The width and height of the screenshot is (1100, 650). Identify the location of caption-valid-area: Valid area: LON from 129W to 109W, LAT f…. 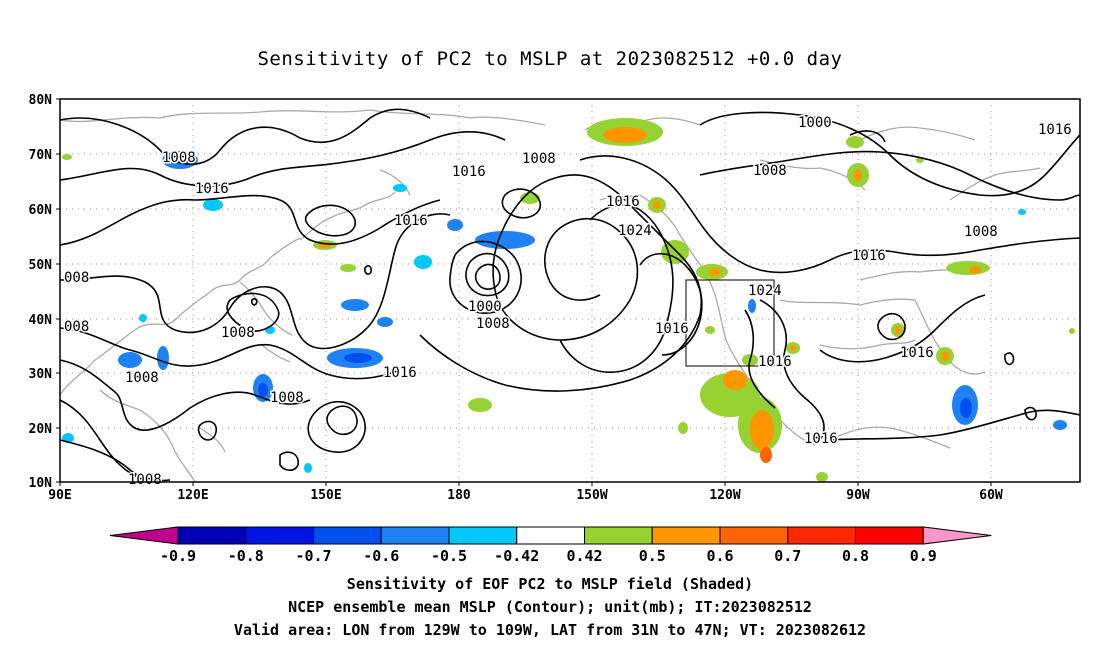
(550, 630).